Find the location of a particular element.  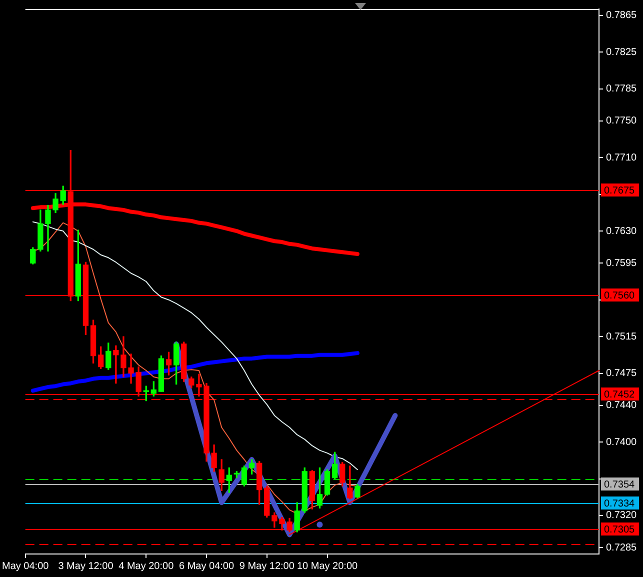

x-tick-label: 9 May 12:00 is located at coordinates (267, 566).